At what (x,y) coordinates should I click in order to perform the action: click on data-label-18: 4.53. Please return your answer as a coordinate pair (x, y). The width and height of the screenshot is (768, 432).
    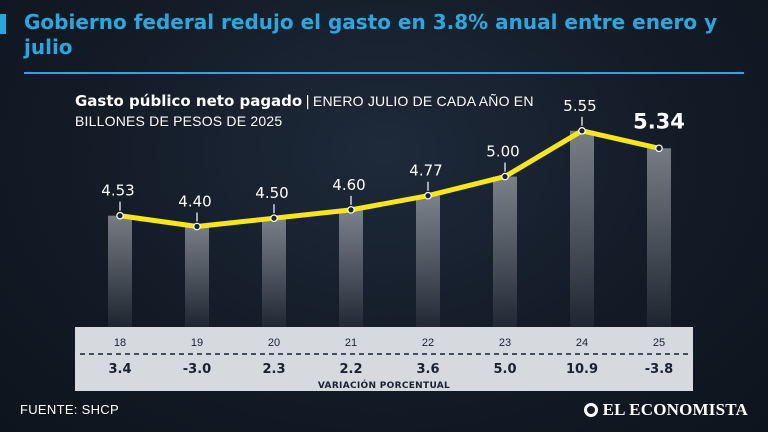
    Looking at the image, I should click on (117, 191).